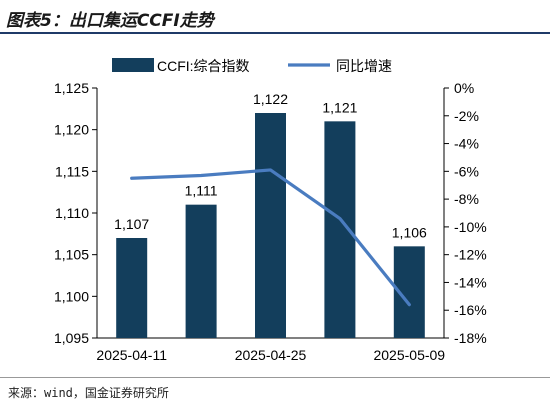  What do you see at coordinates (71, 296) in the screenshot?
I see `y-left-tick-label: 1,100` at bounding box center [71, 296].